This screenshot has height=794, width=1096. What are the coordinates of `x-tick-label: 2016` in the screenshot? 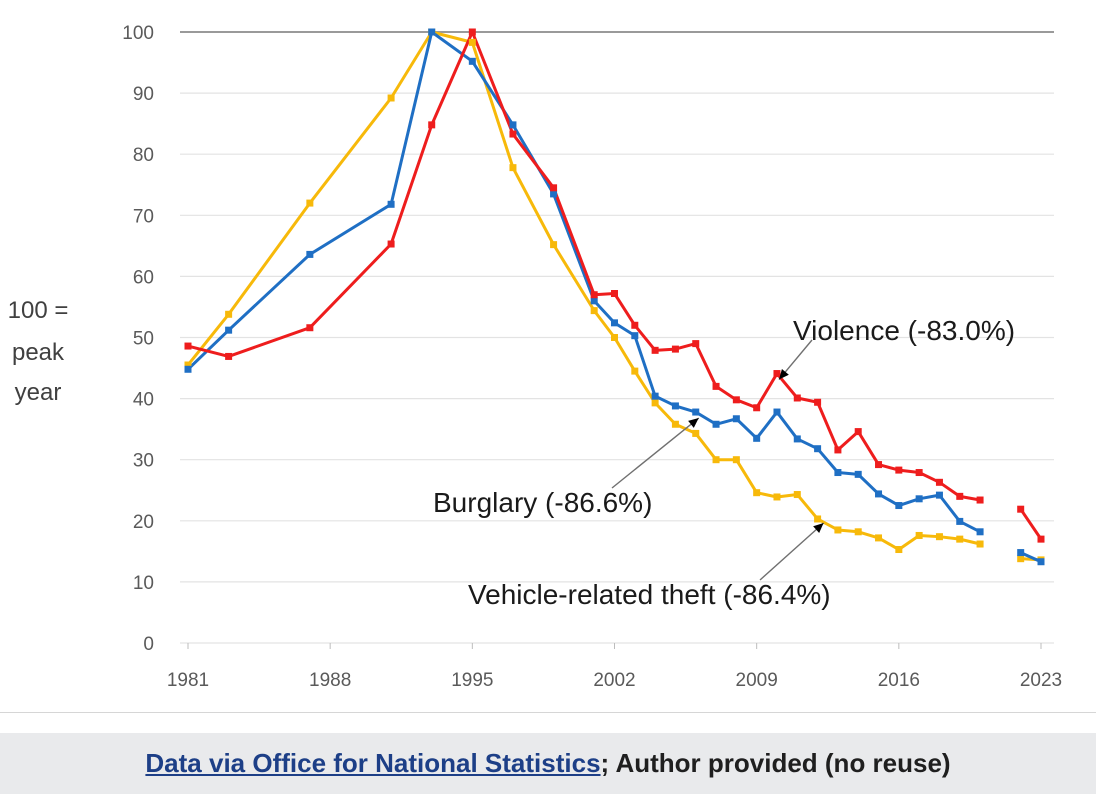 It's located at (899, 680).